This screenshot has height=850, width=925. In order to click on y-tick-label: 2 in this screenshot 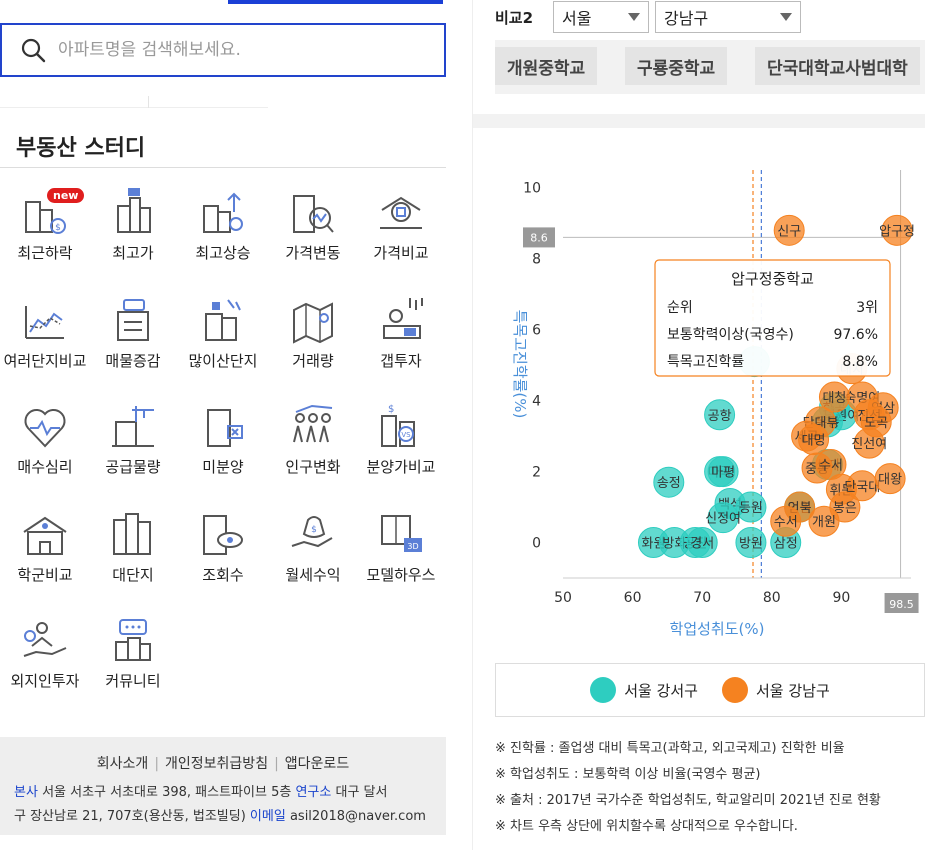, I will do `click(536, 473)`.